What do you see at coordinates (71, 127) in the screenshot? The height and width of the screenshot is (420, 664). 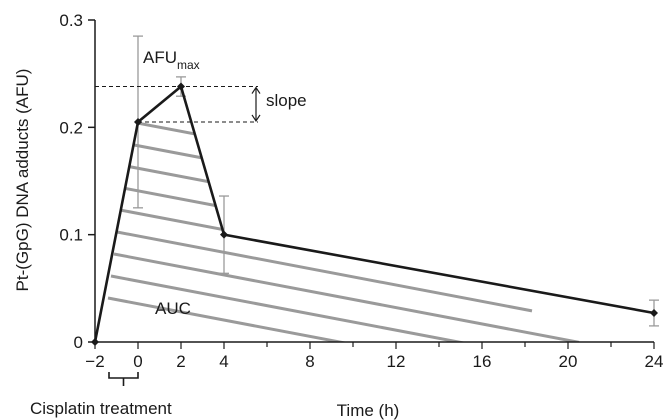 I see `y-tick-label: 0.2` at bounding box center [71, 127].